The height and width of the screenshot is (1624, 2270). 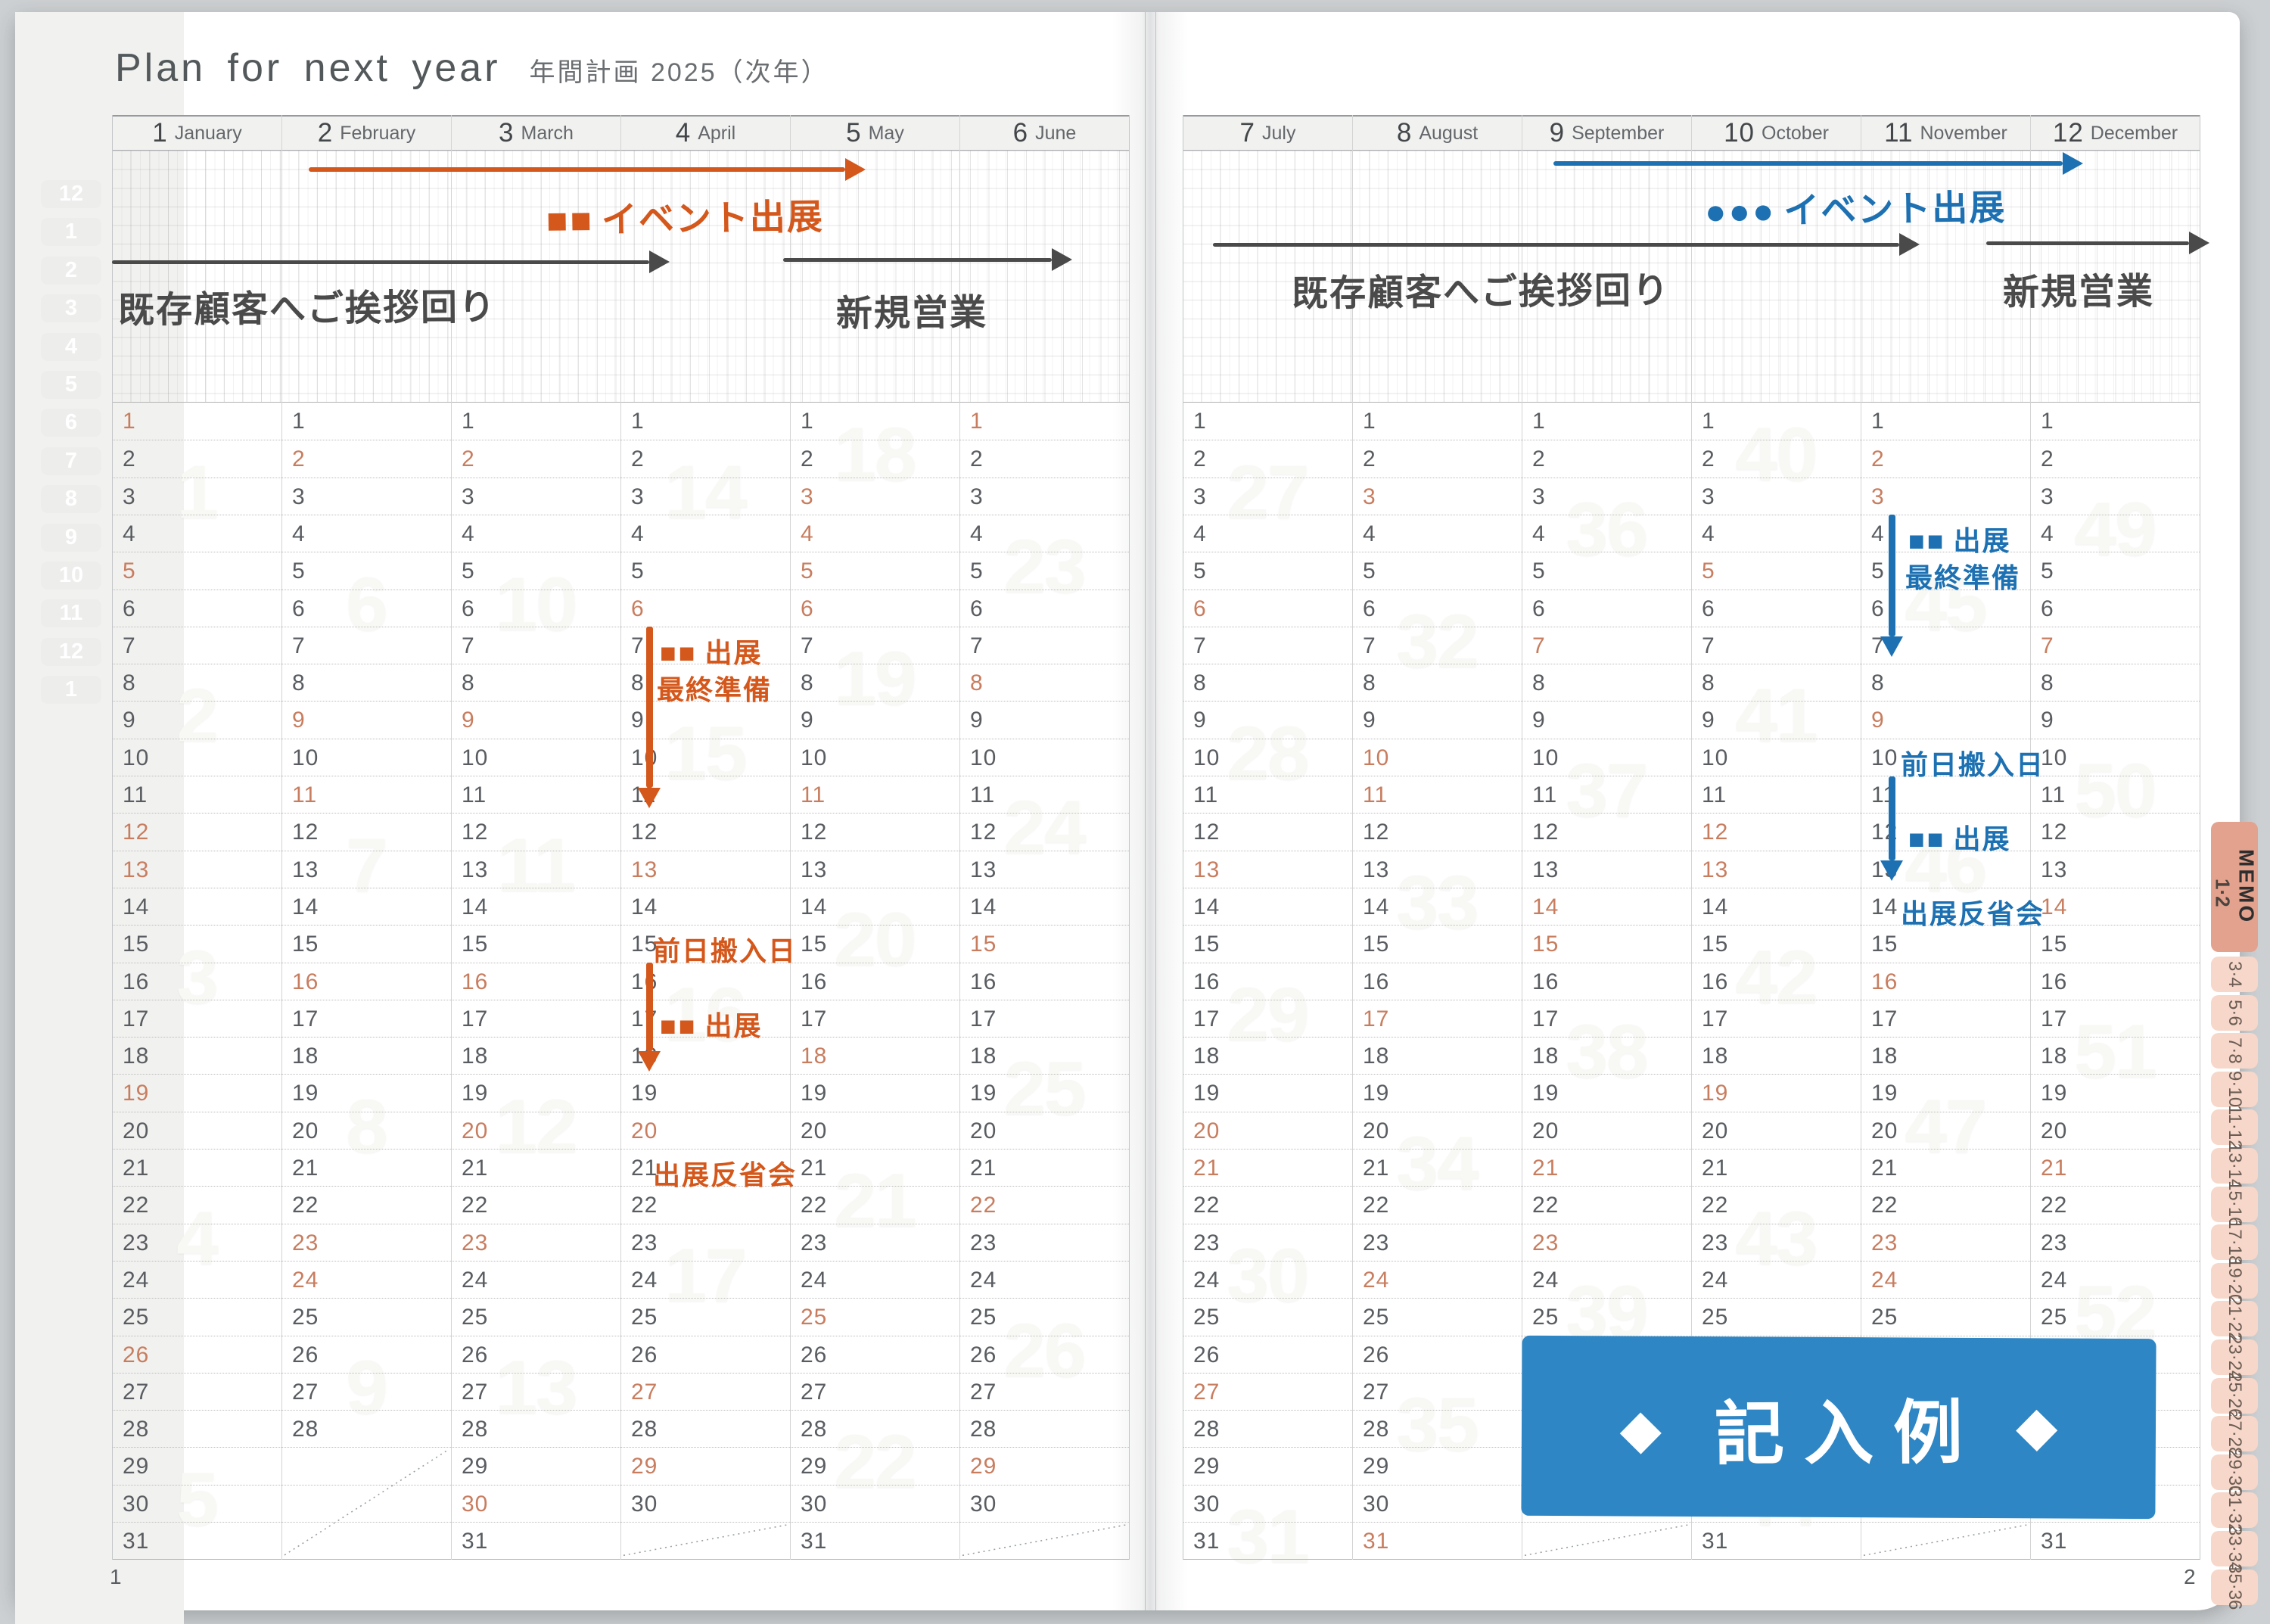 What do you see at coordinates (1973, 764) in the screenshot?
I see `move-in-note: 前日搬入日` at bounding box center [1973, 764].